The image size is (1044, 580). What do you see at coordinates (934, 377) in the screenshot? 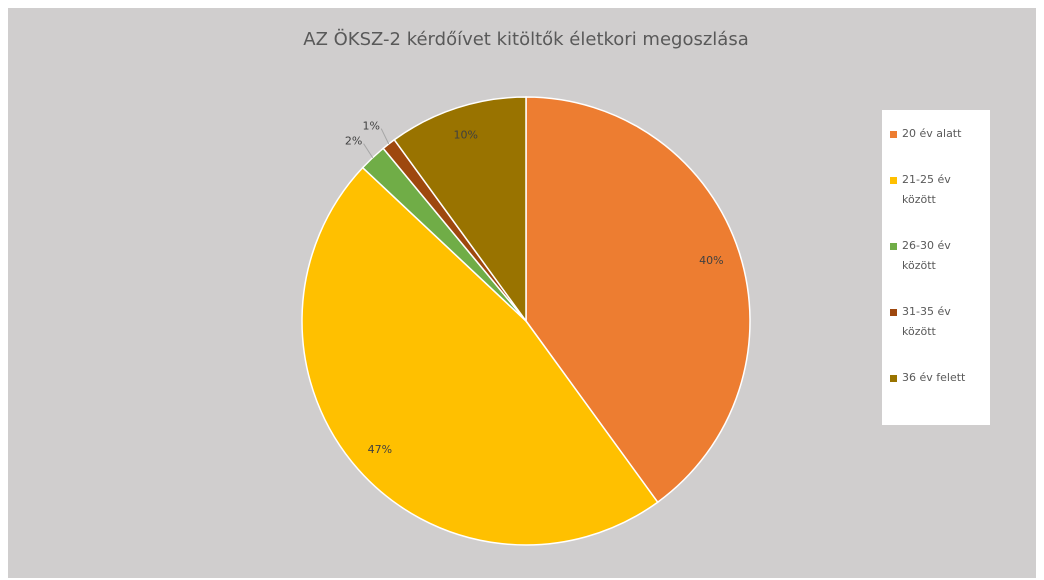
I see `legend-label: 36 év felett` at bounding box center [934, 377].